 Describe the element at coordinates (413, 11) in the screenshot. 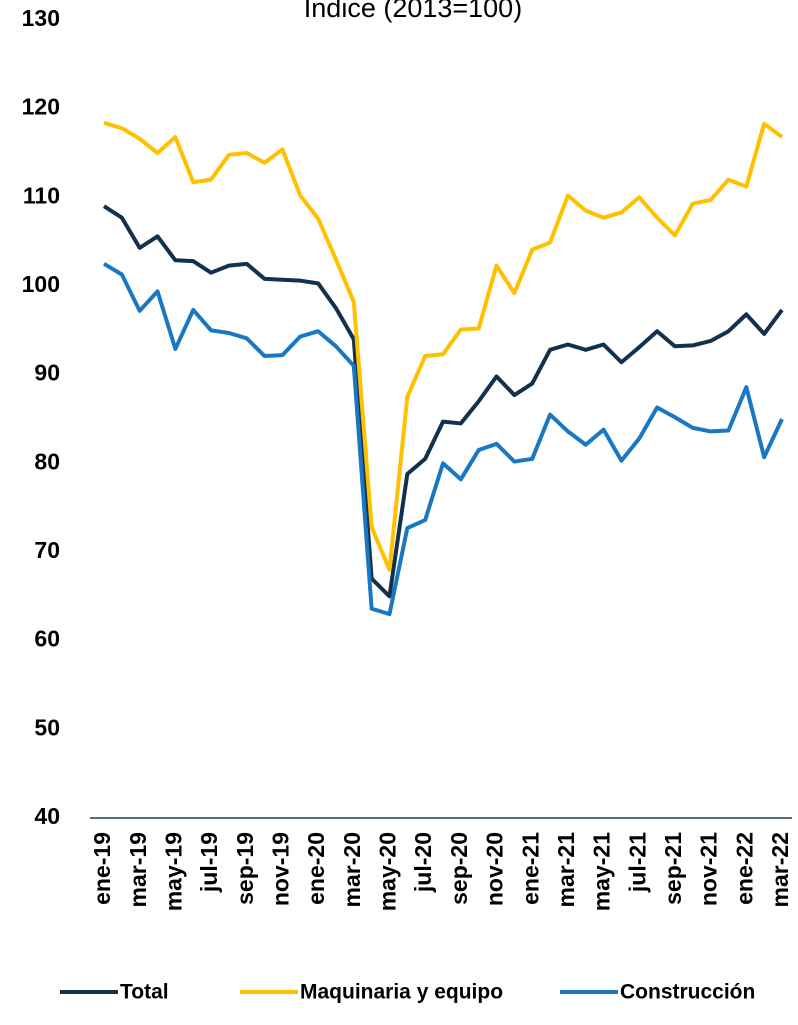

I see `chart-title: Índice (2013=100)` at that location.